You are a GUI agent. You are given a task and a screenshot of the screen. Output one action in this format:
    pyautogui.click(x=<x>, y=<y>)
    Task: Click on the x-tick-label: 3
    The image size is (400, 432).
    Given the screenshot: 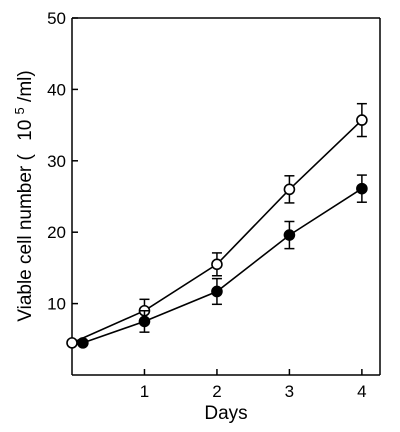 What is the action you would take?
    pyautogui.click(x=289, y=391)
    